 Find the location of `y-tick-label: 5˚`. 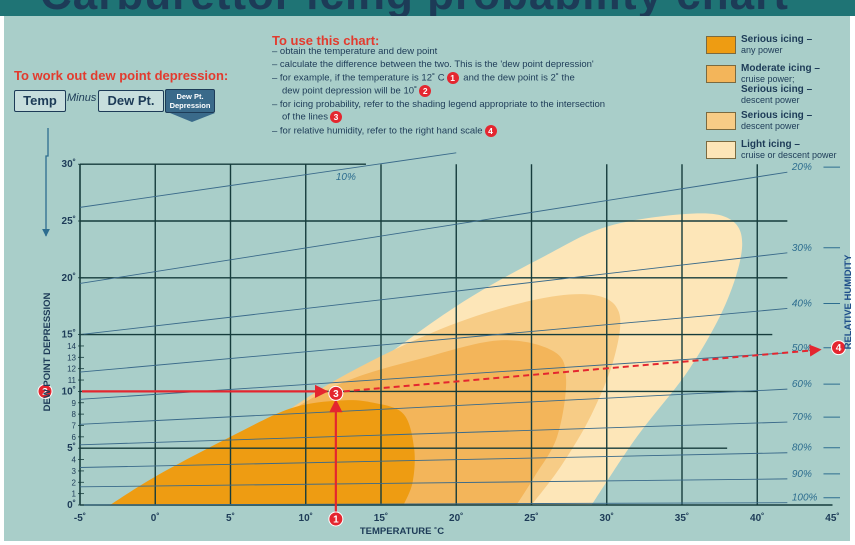

y-tick-label: 5˚ is located at coordinates (71, 448).